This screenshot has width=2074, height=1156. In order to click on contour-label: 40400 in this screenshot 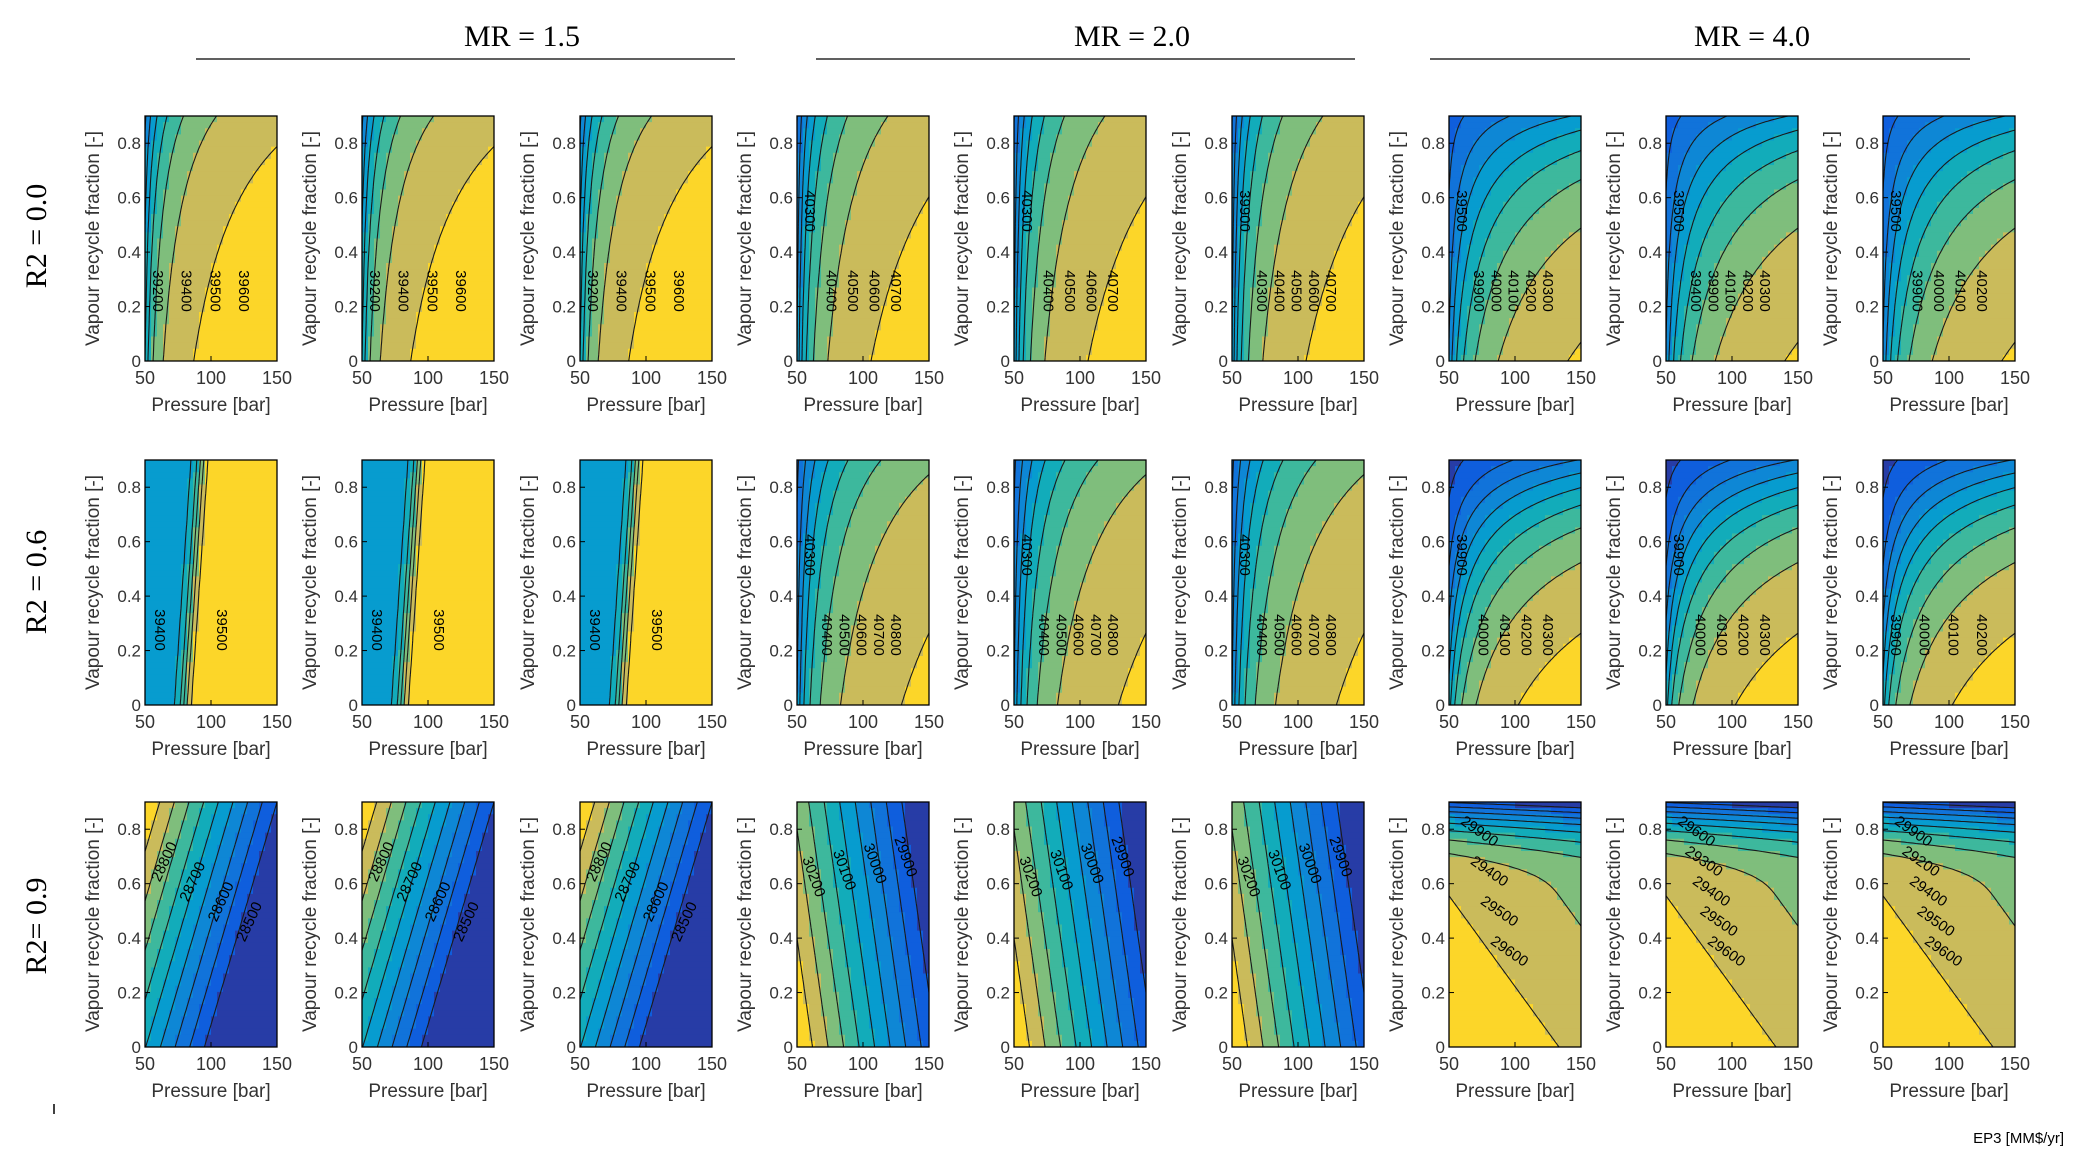, I will do `click(826, 635)`.